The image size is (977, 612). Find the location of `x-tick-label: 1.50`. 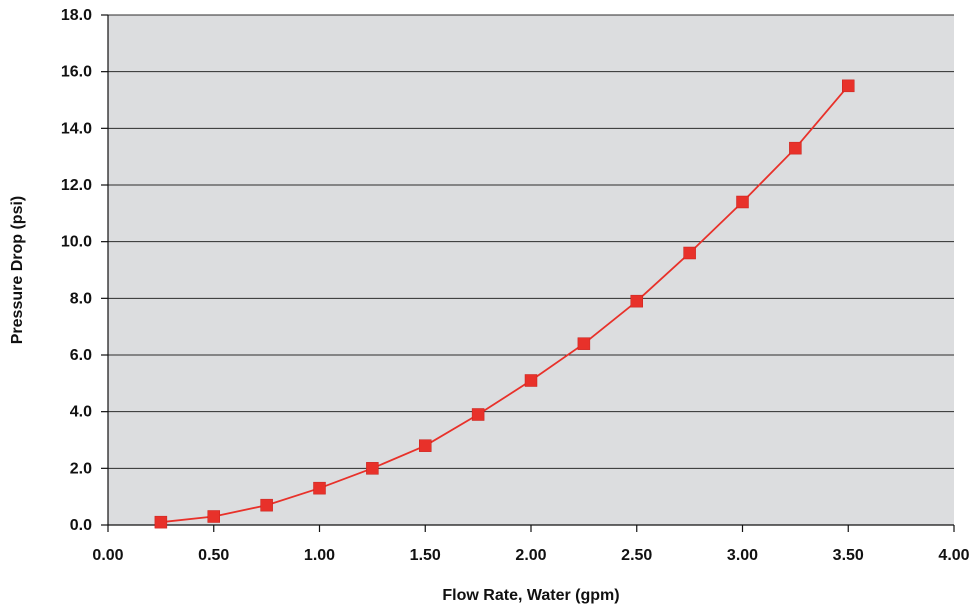

x-tick-label: 1.50 is located at coordinates (425, 555).